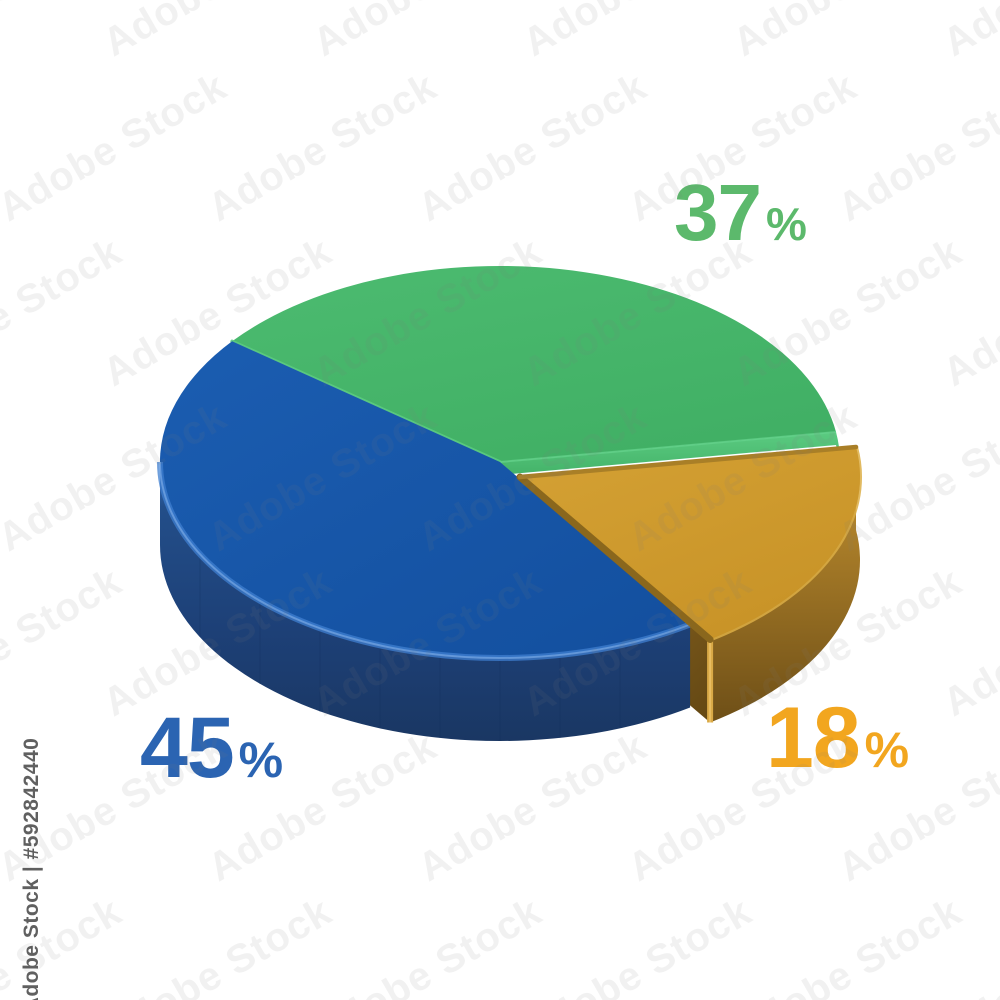 The image size is (1000, 1000). I want to click on pie-slice-green-top, so click(534, 363).